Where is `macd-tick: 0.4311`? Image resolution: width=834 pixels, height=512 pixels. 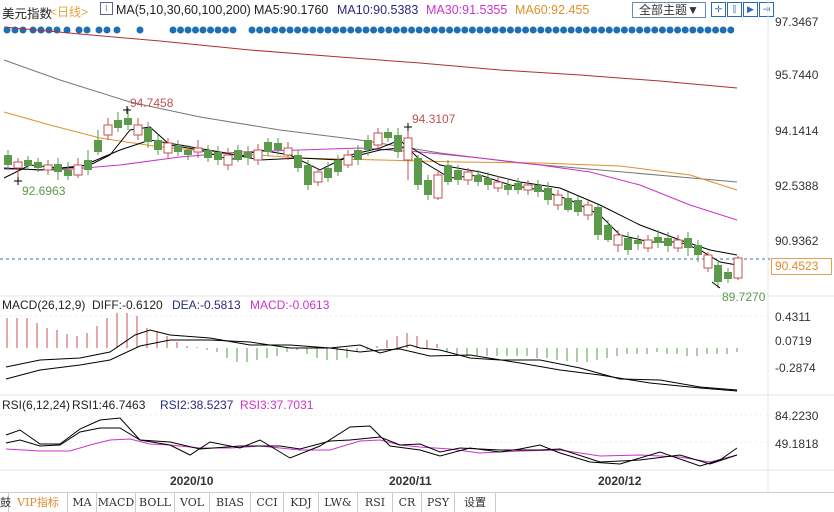
macd-tick: 0.4311 is located at coordinates (793, 317).